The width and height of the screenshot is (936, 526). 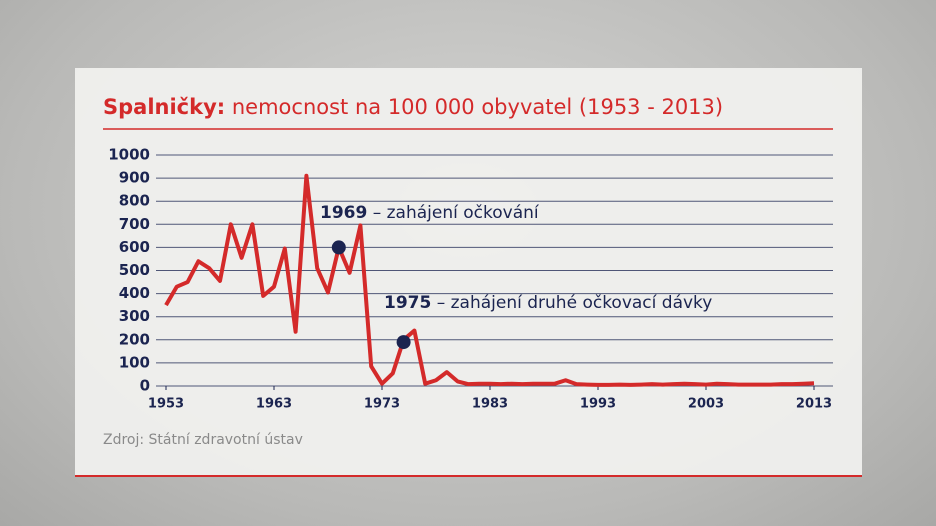 What do you see at coordinates (134, 293) in the screenshot?
I see `y-tick-label: 400` at bounding box center [134, 293].